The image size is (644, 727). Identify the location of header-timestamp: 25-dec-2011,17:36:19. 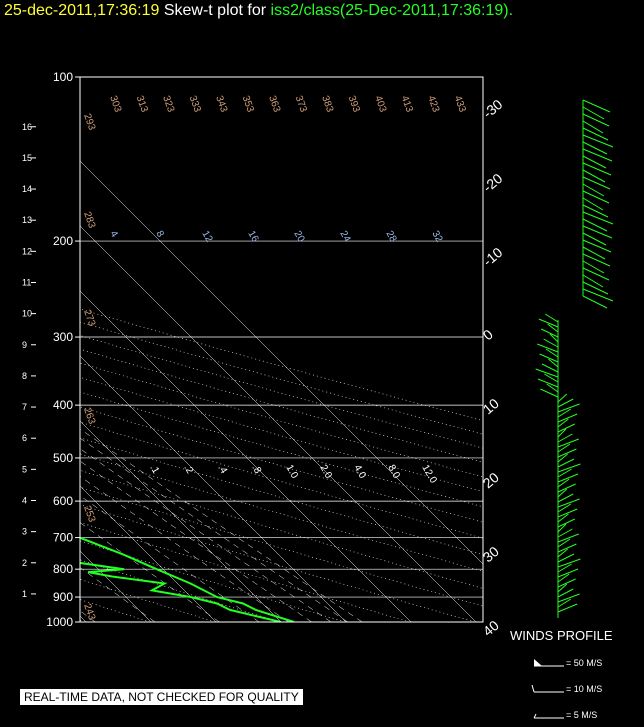
(82, 10).